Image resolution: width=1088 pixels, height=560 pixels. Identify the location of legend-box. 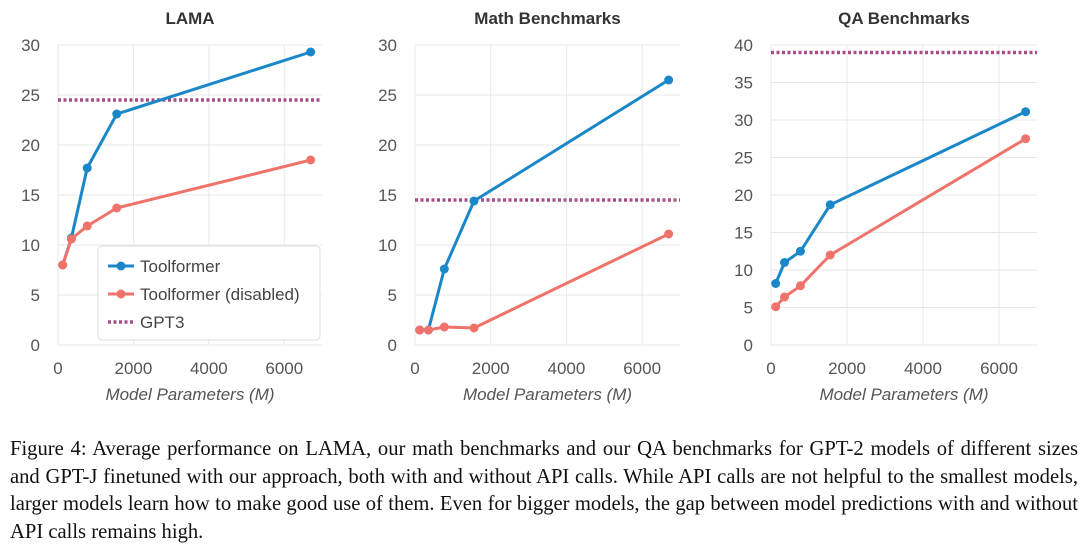
(209, 293).